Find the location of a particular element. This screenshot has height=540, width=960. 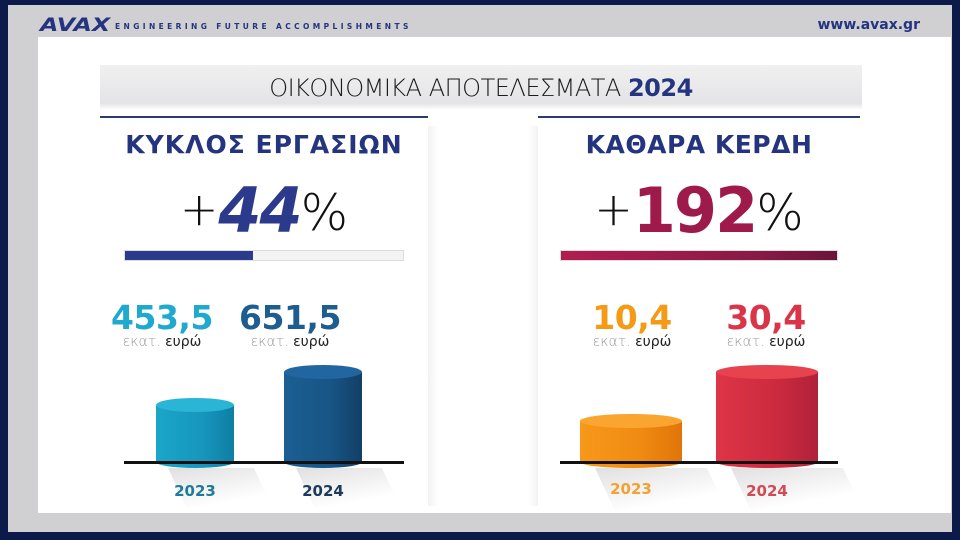

panel-title: ΚΥΚΛΟΣ ΕΡΓΑΣΙΩΝ is located at coordinates (264, 144).